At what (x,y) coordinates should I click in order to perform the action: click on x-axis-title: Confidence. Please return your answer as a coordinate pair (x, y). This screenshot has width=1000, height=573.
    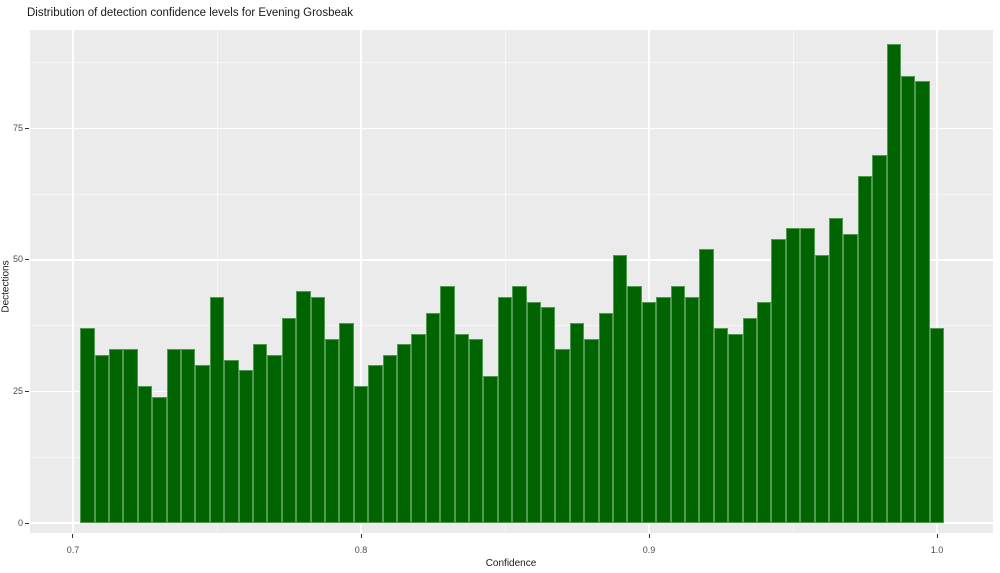
    Looking at the image, I should click on (511, 563).